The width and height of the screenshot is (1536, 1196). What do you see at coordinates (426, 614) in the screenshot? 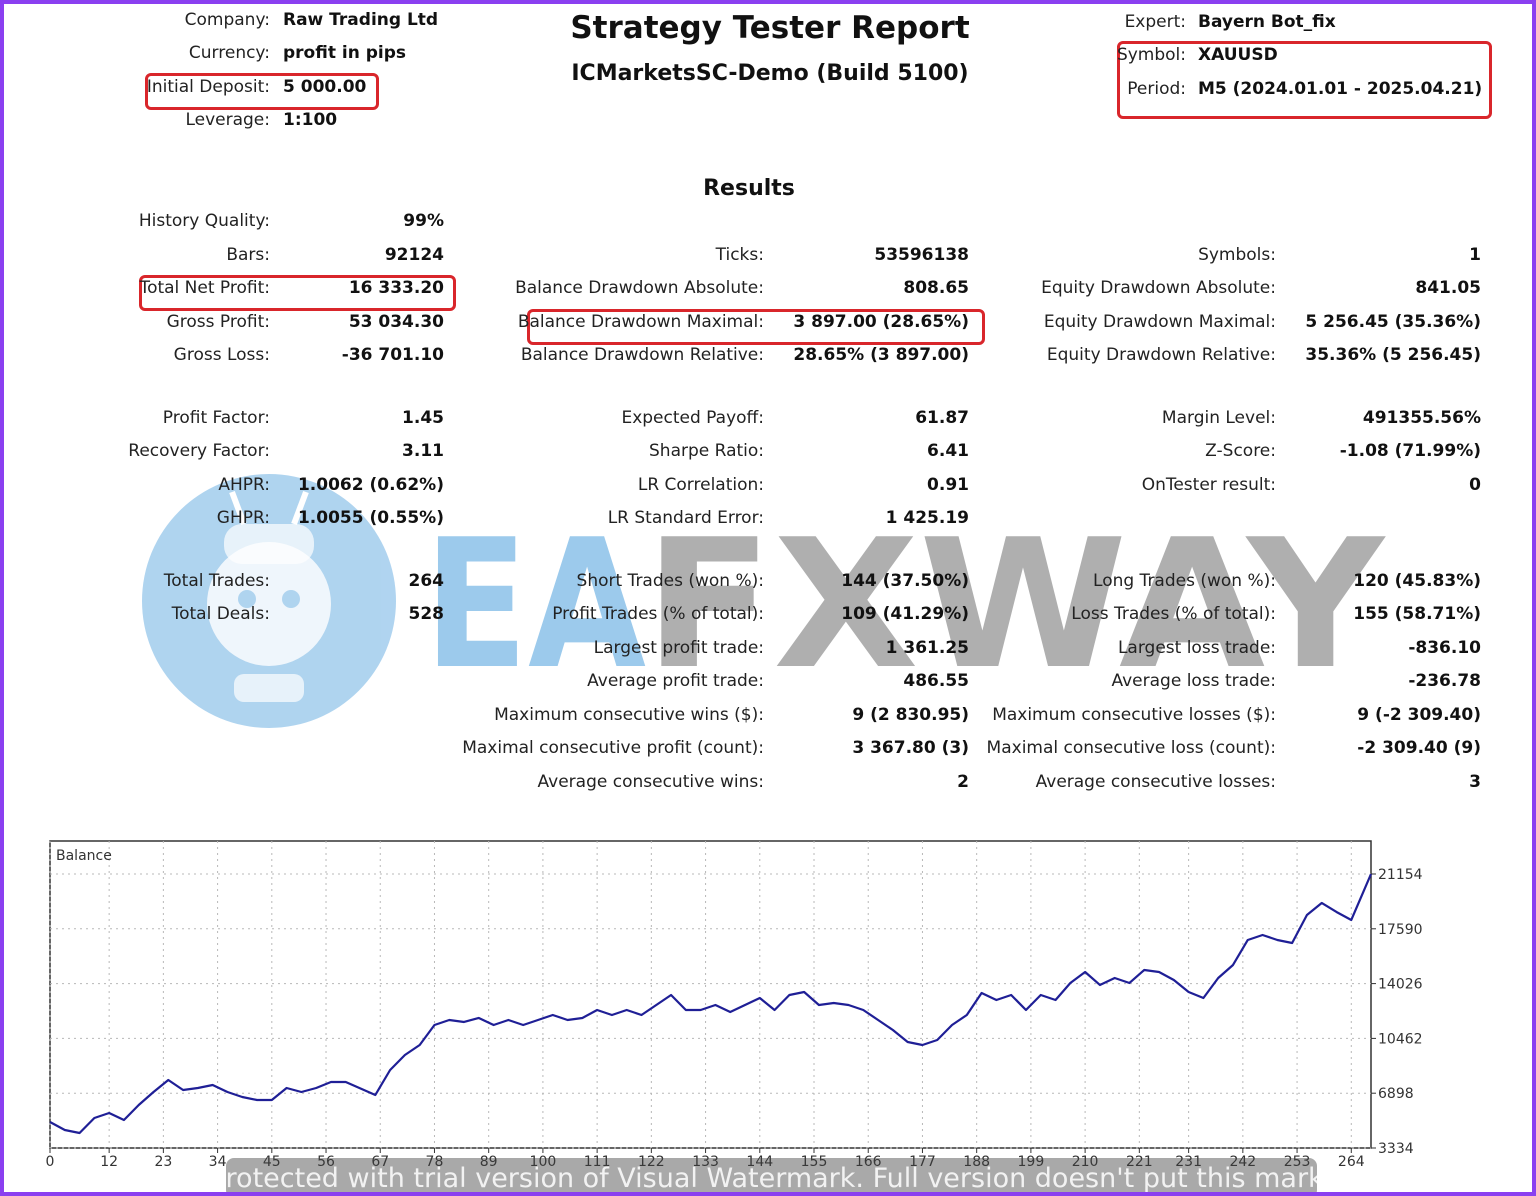
I see `result-value: 528` at bounding box center [426, 614].